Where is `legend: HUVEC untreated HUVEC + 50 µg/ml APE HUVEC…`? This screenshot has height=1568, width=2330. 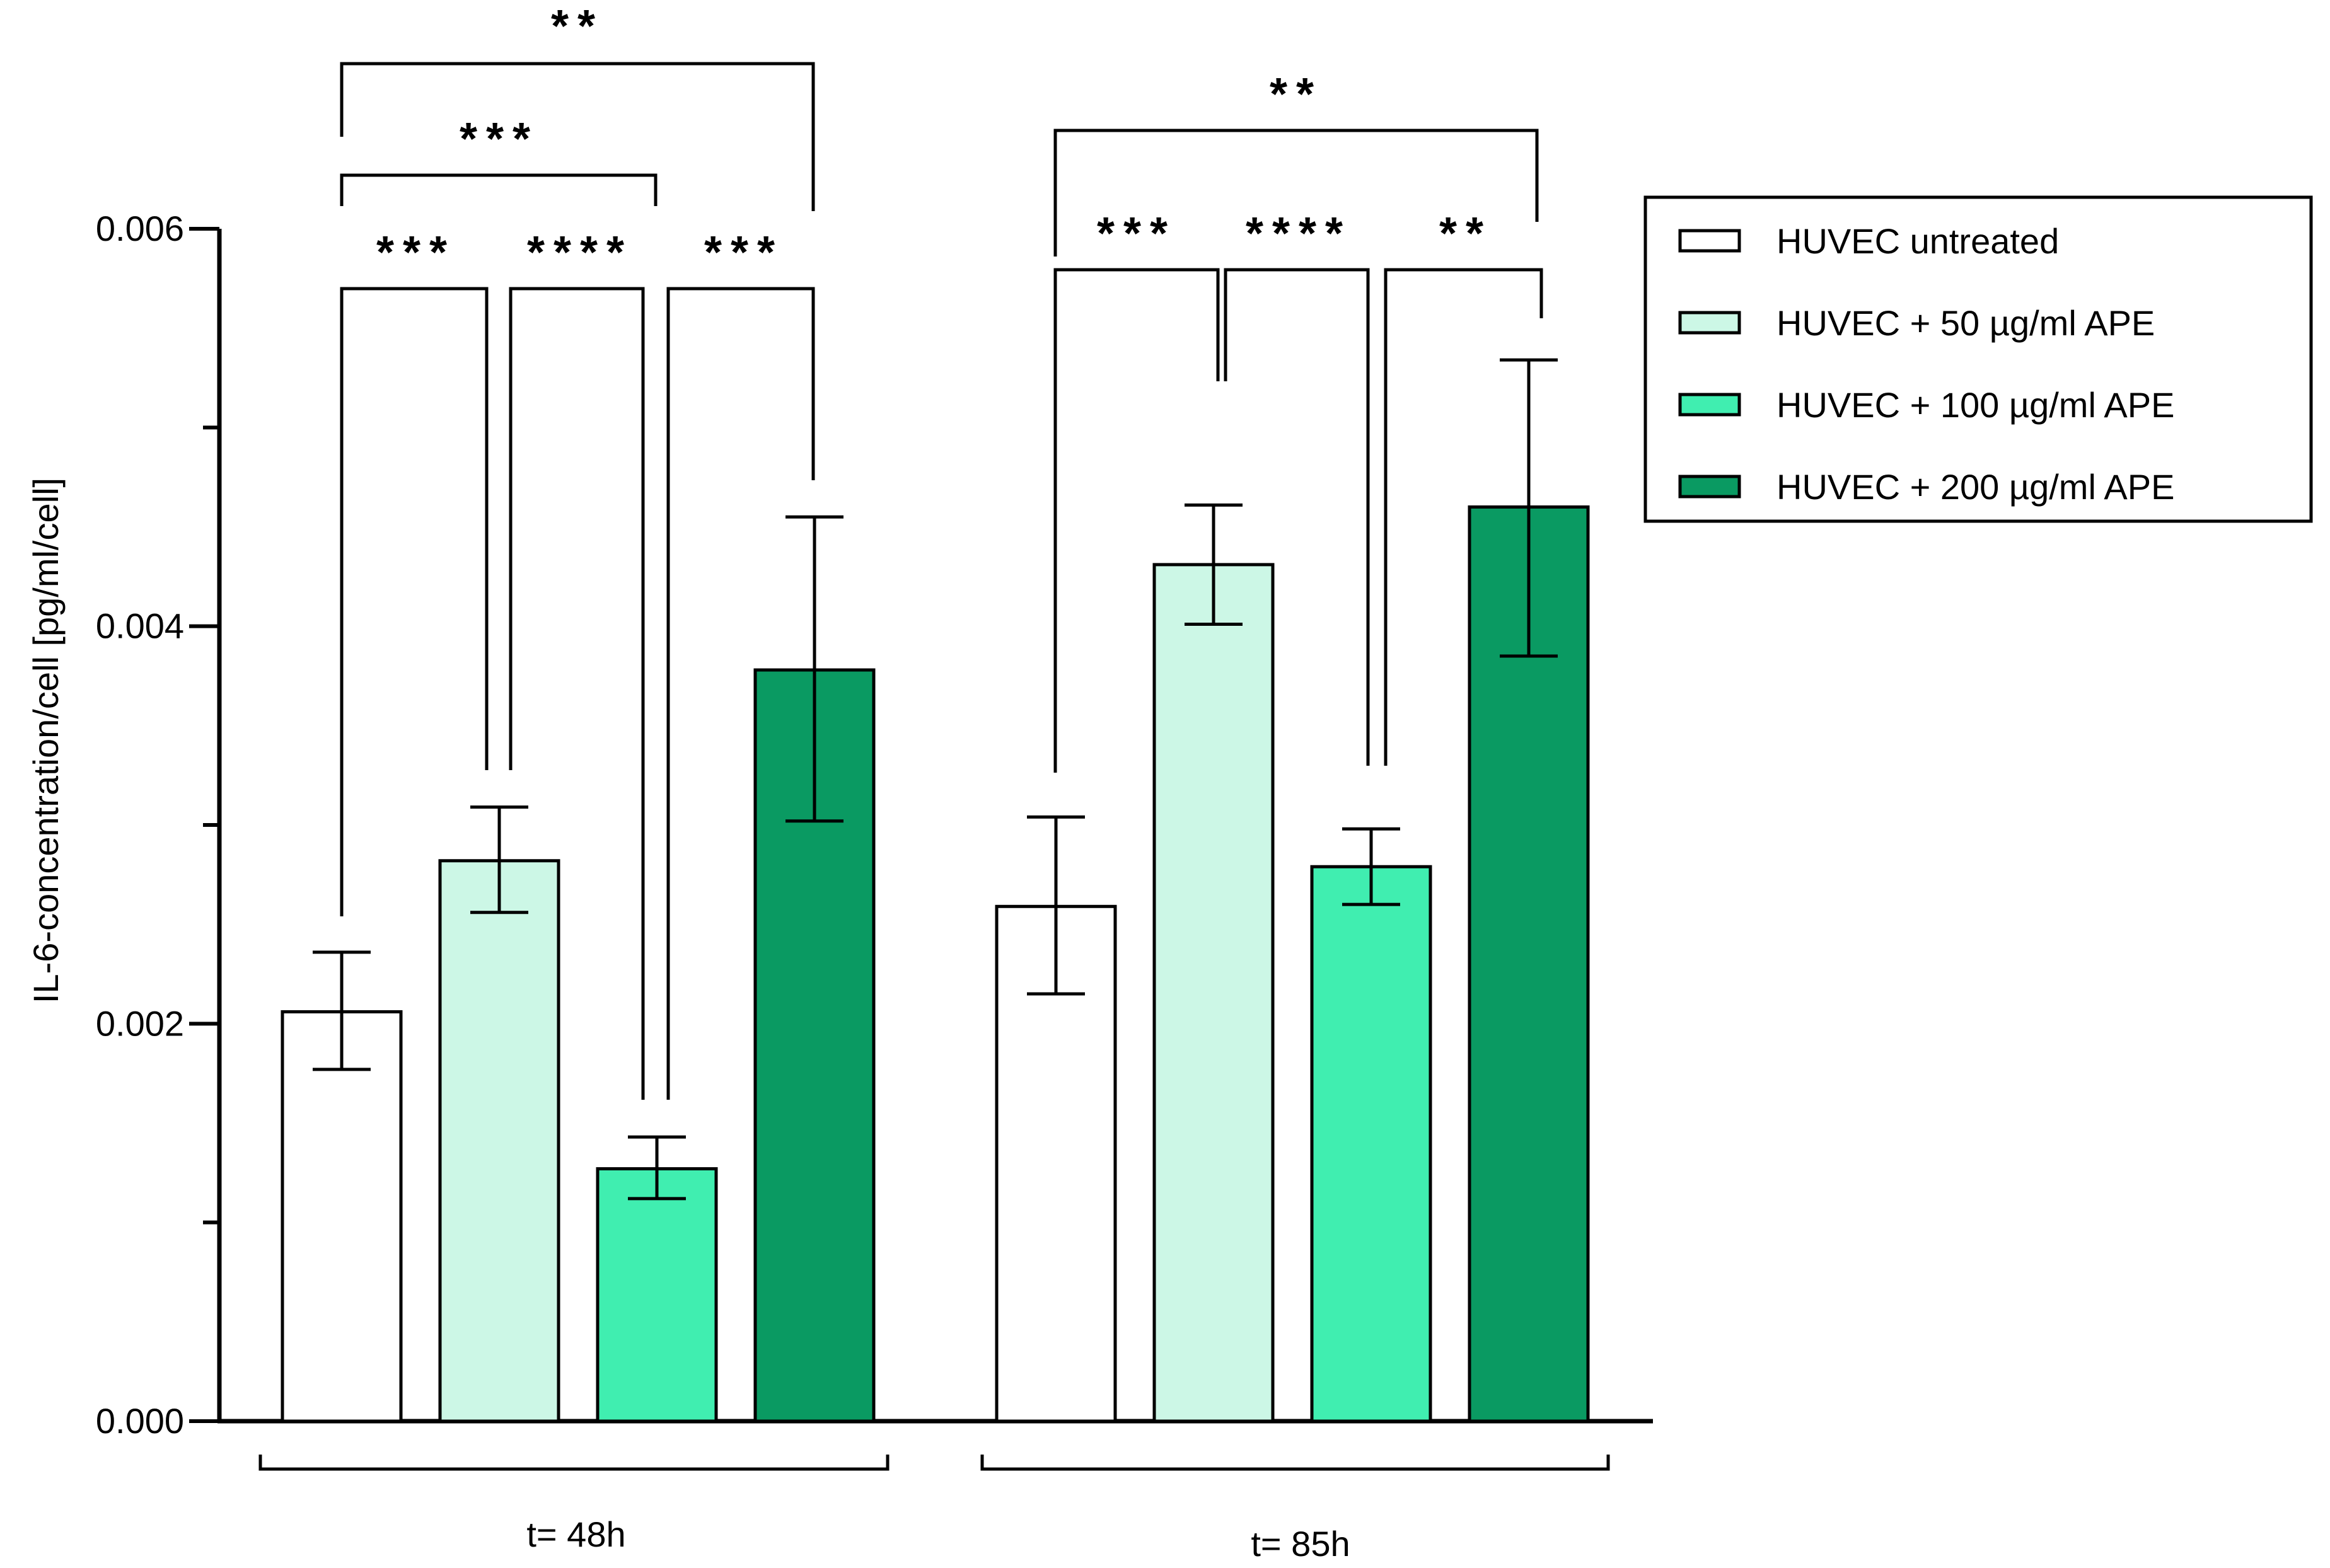
legend: HUVEC untreated HUVEC + 50 µg/ml APE HUVEC… is located at coordinates (1978, 359).